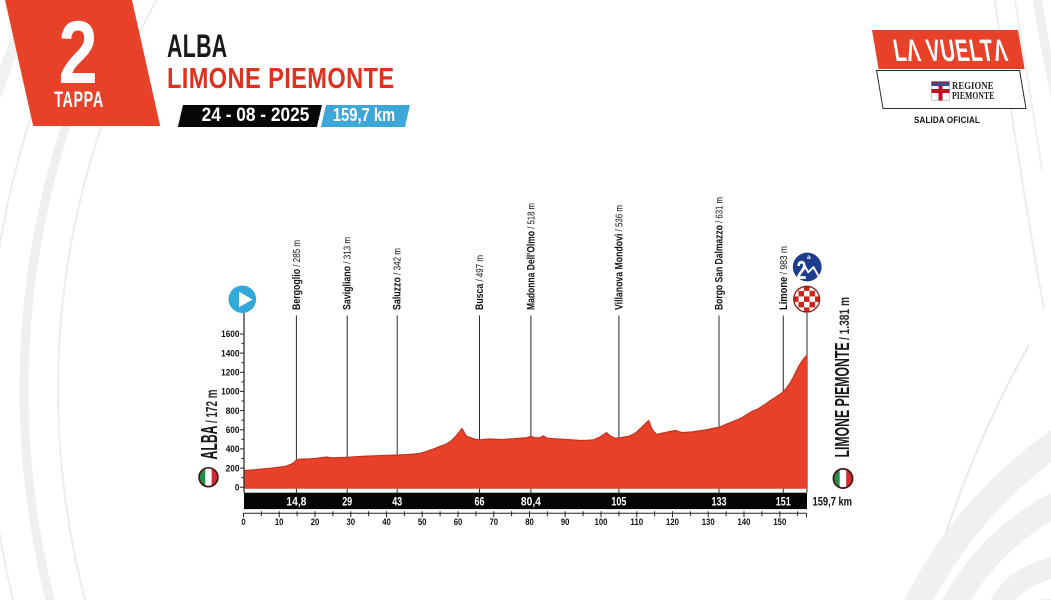 The height and width of the screenshot is (600, 1051). I want to click on svg-text: 600, so click(233, 430).